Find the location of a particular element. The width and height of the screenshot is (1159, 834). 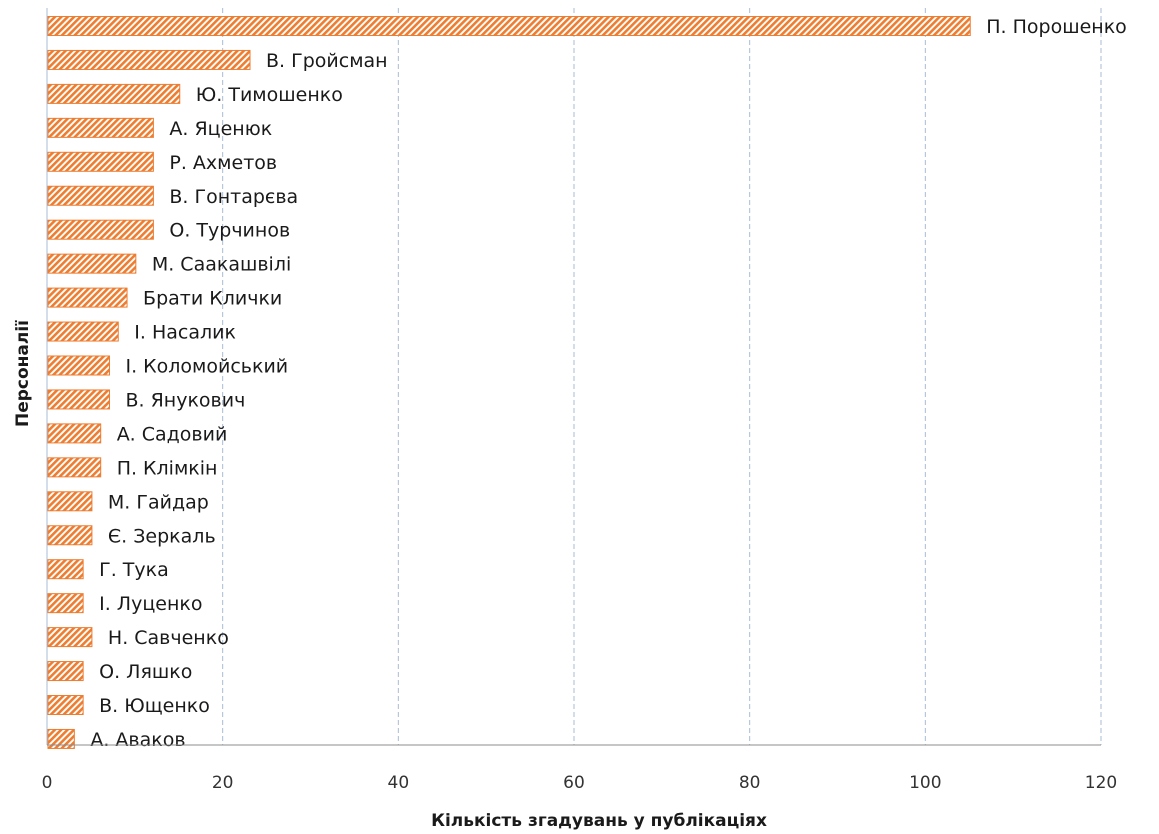

bar-label: А. Яценюк is located at coordinates (220, 129).